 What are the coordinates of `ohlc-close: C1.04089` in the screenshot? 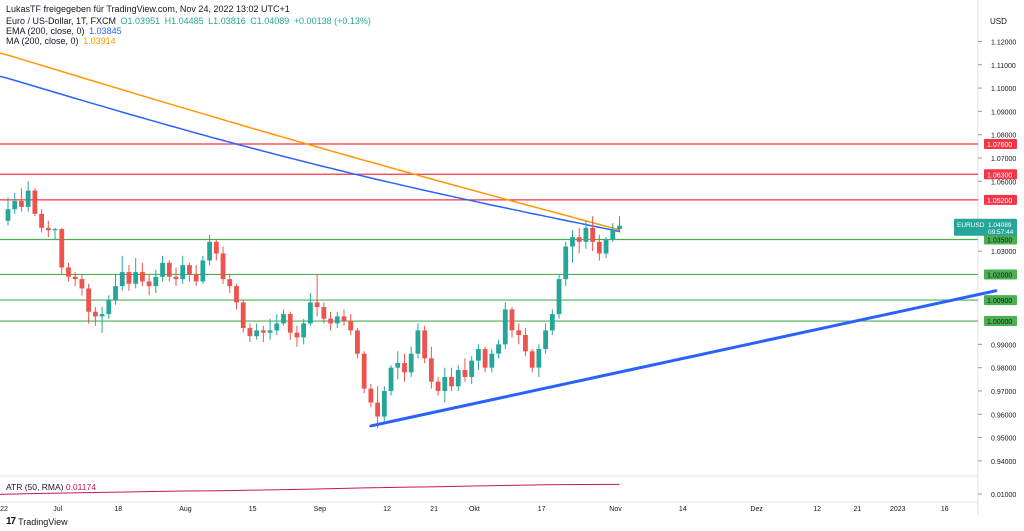 It's located at (270, 21).